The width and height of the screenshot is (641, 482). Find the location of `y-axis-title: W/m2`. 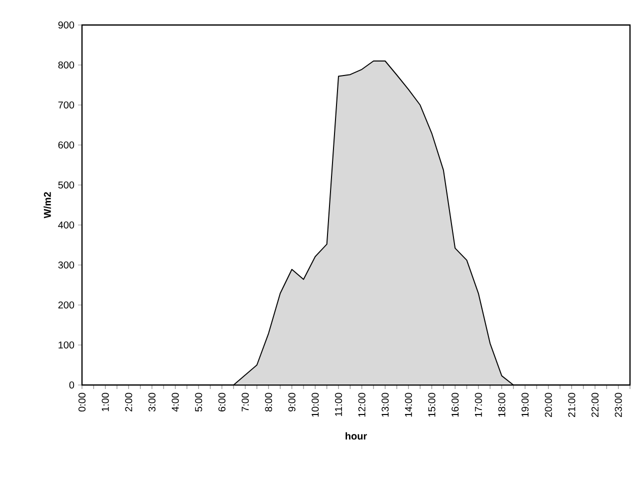

y-axis-title: W/m2 is located at coordinates (48, 205).